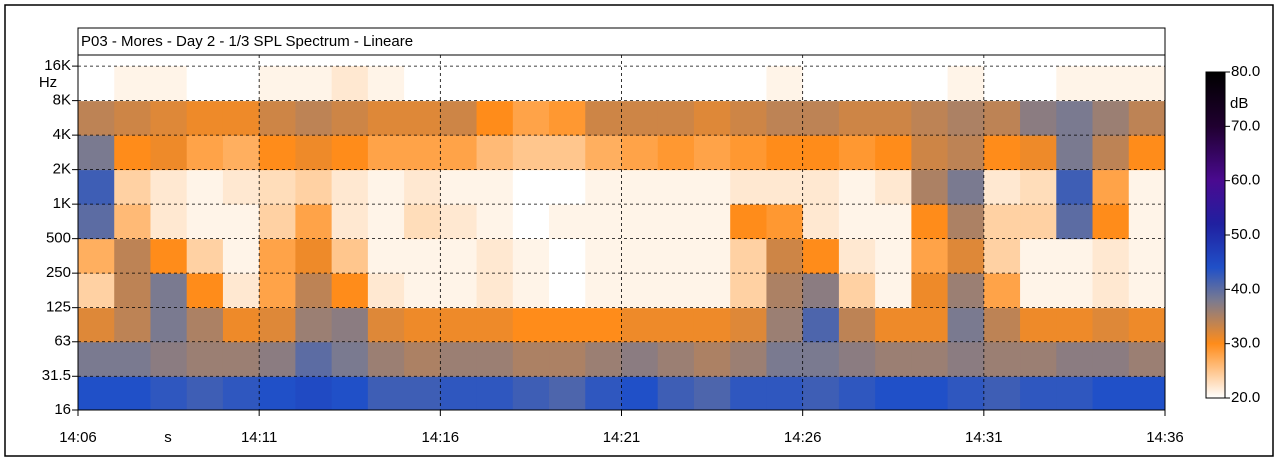 Image resolution: width=1278 pixels, height=466 pixels. What do you see at coordinates (984, 437) in the screenshot?
I see `x-tick-label: 14:31` at bounding box center [984, 437].